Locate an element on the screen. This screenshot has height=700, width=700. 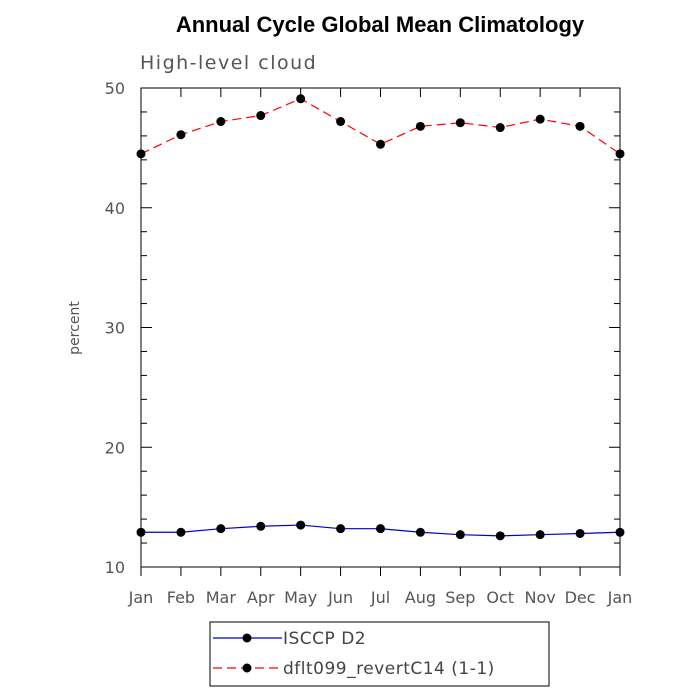
x-tick-label: Oct is located at coordinates (500, 597).